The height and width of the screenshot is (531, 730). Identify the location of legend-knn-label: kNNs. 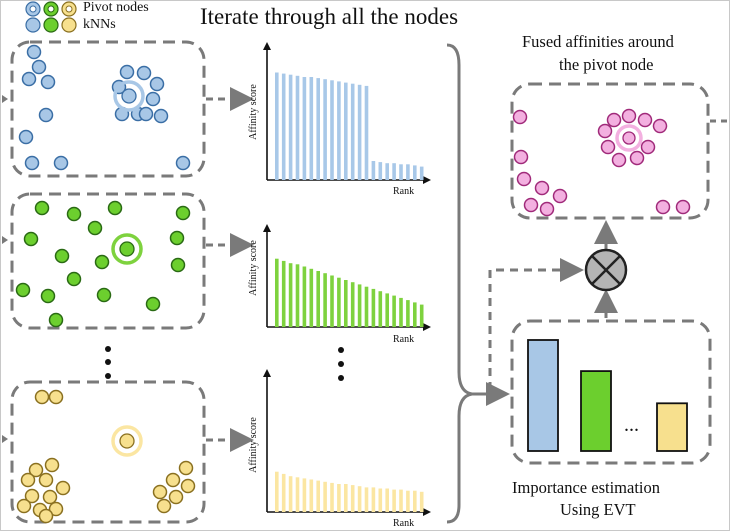
(99, 24).